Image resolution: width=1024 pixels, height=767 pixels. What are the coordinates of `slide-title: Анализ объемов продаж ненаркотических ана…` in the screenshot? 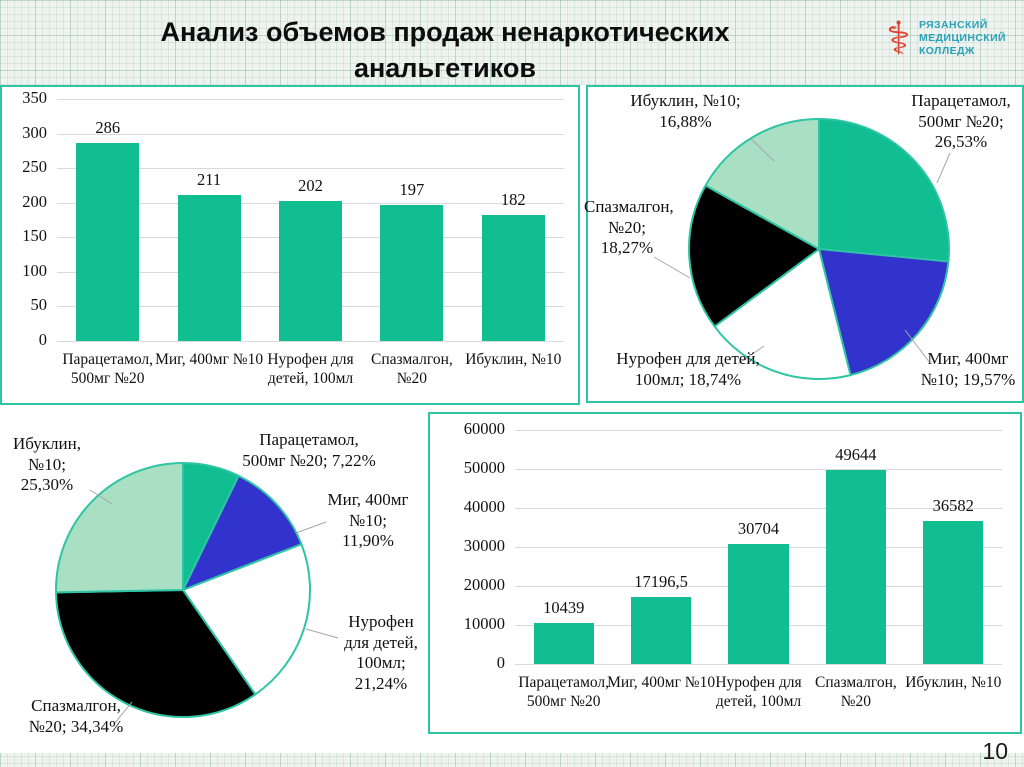 It's located at (445, 50).